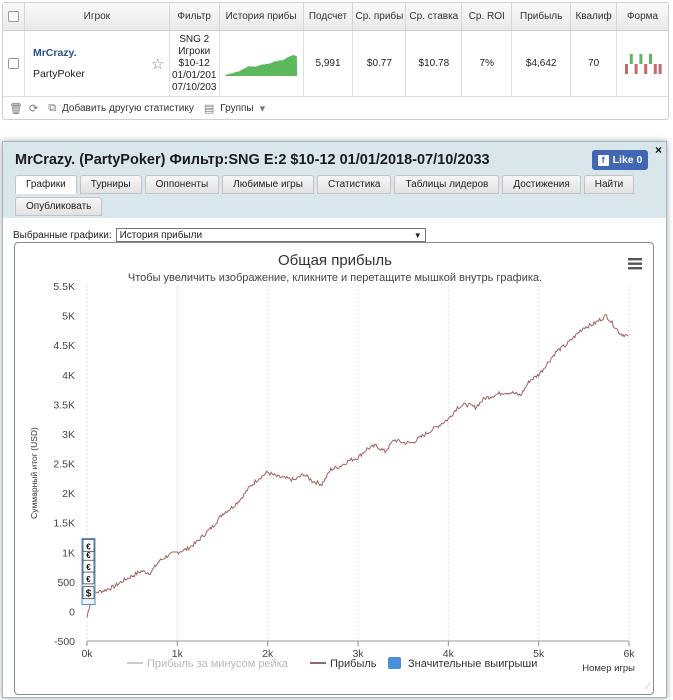 This screenshot has width=673, height=700. What do you see at coordinates (542, 16) in the screenshot?
I see `col-header-profit: Прибыль` at bounding box center [542, 16].